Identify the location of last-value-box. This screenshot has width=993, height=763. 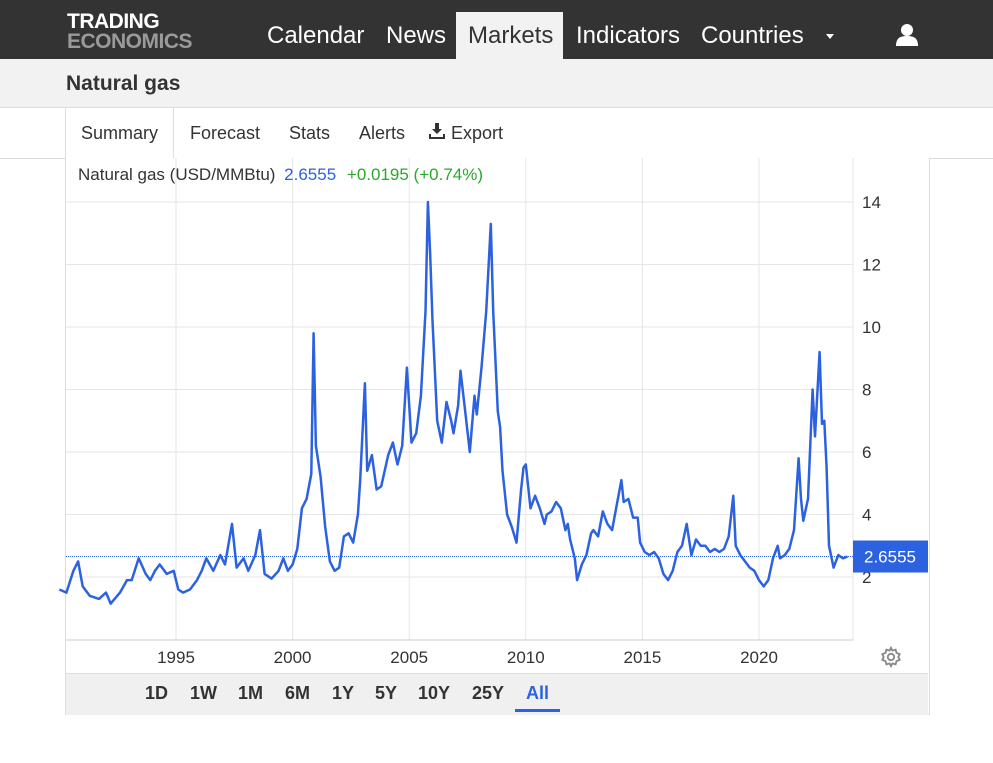
(890, 556).